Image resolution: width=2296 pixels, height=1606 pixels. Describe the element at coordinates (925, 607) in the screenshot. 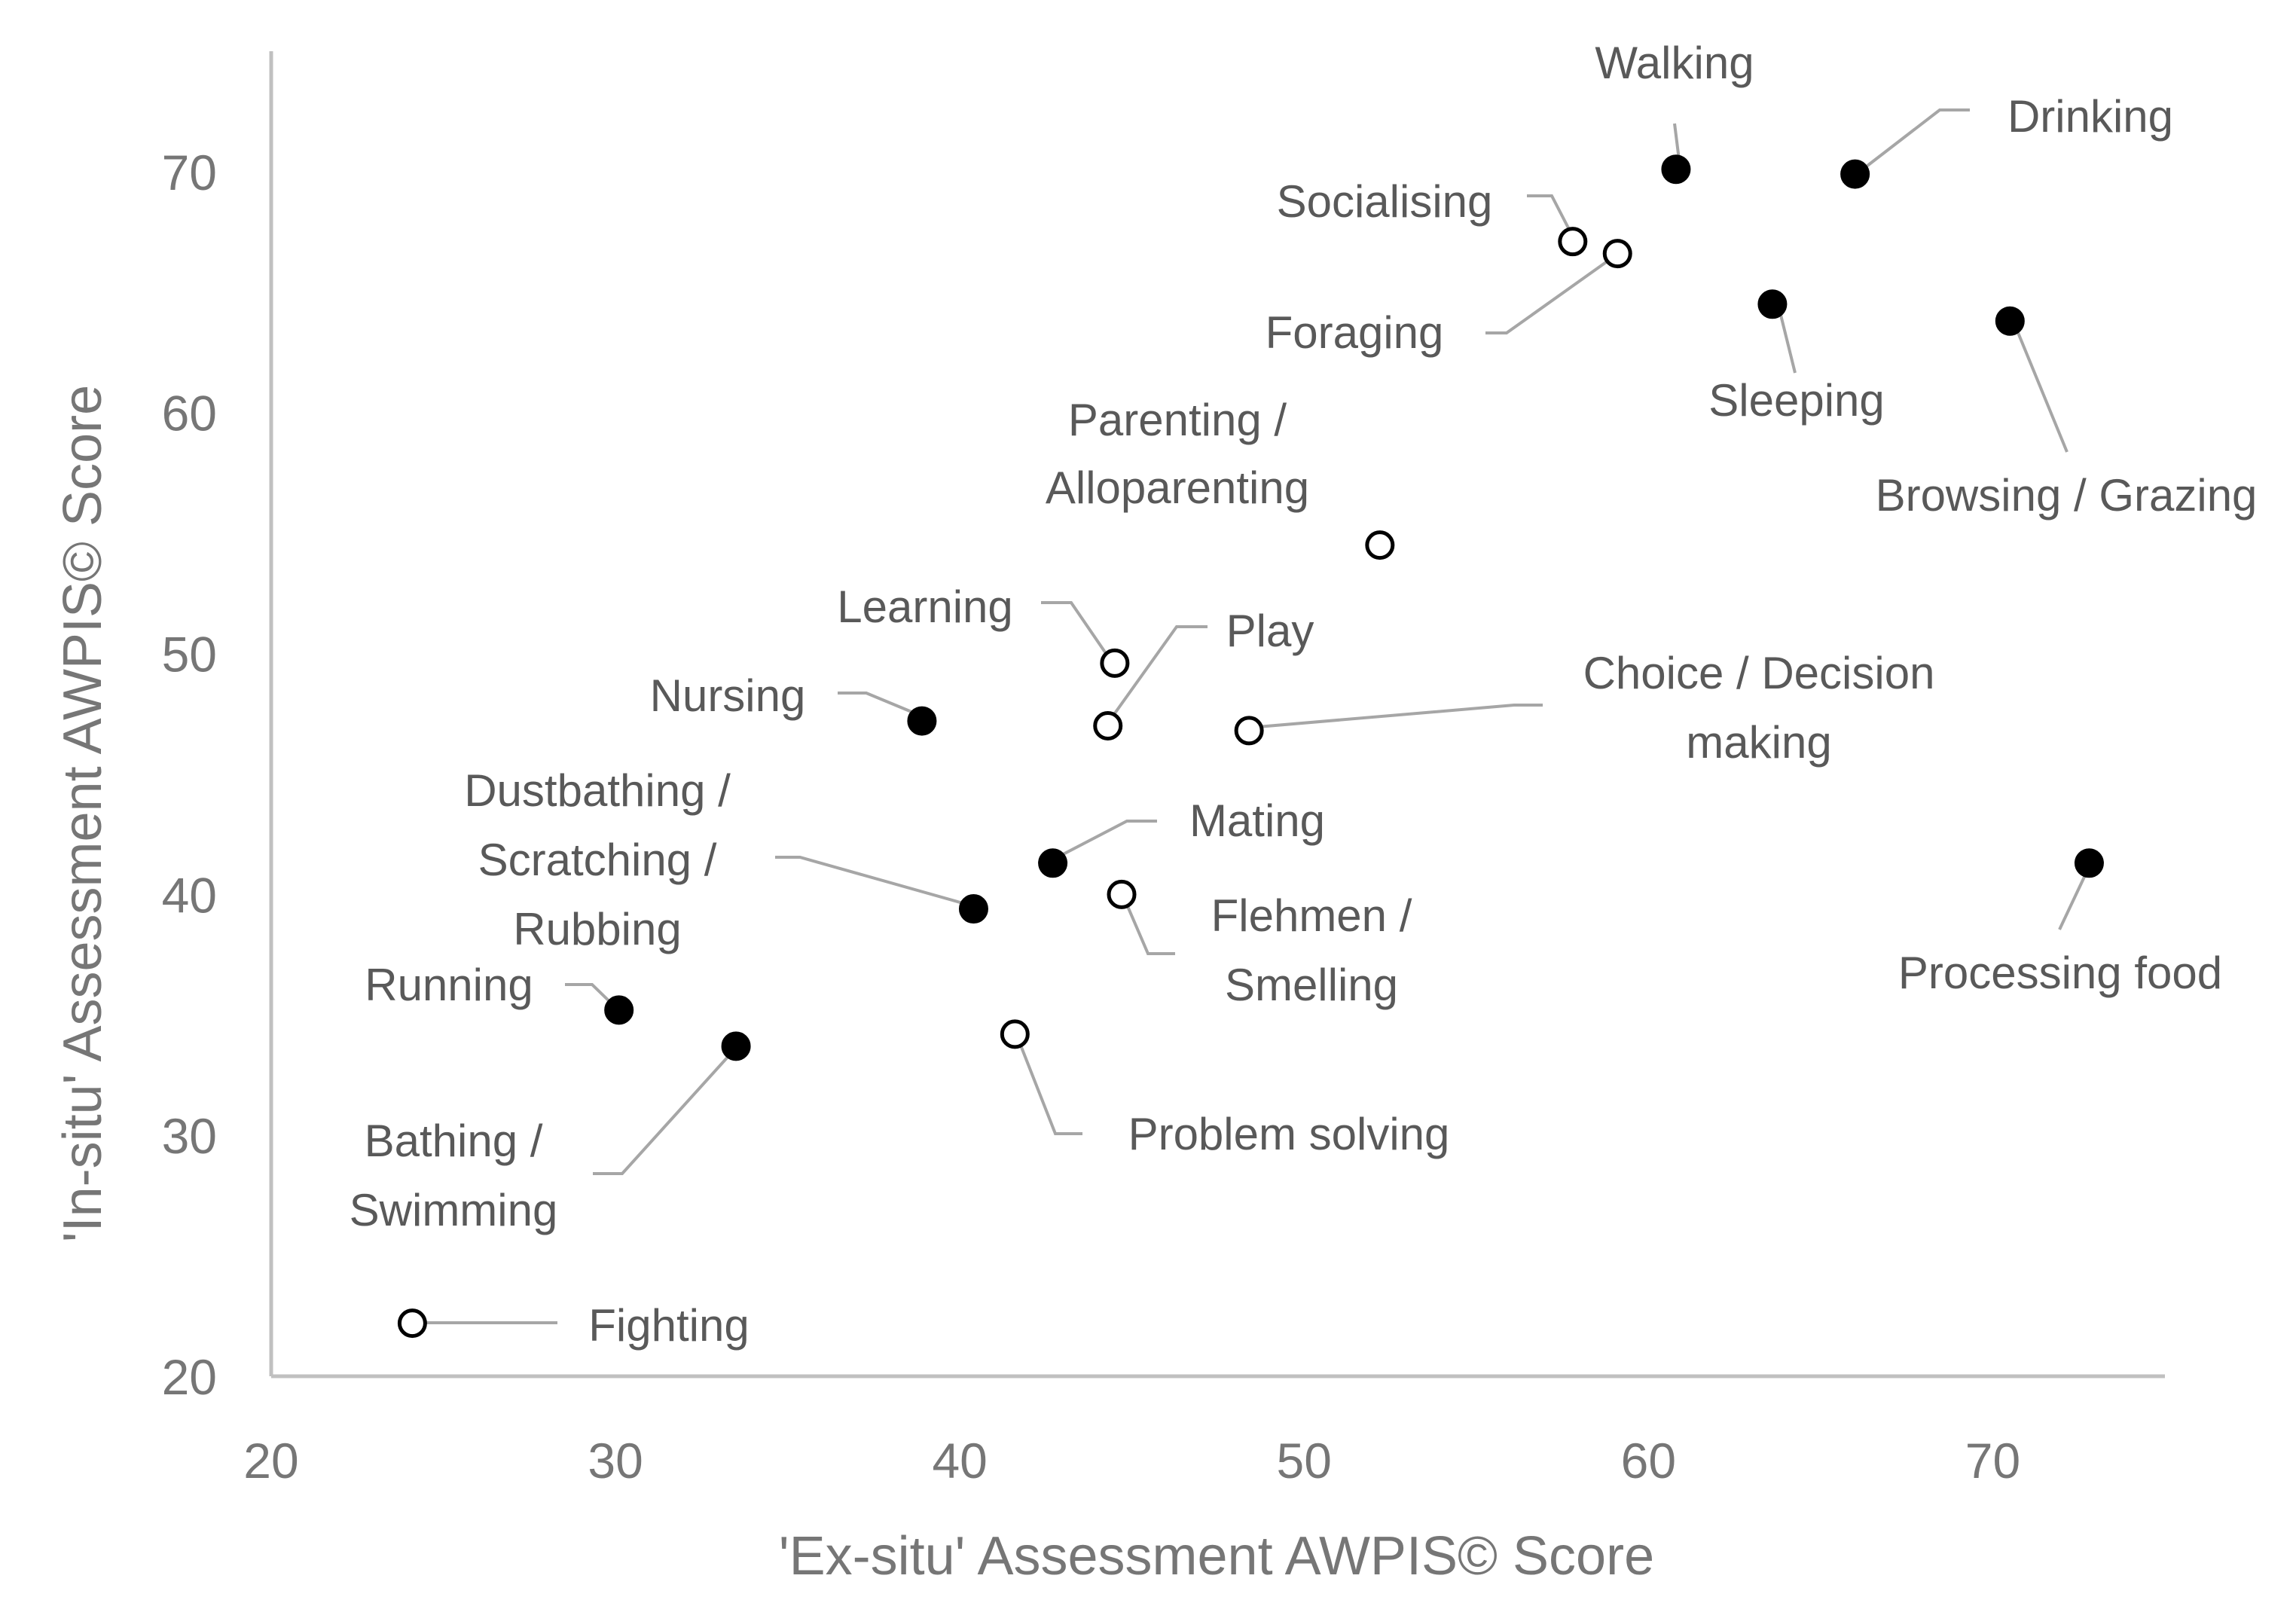

I see `point-label: Learning` at that location.